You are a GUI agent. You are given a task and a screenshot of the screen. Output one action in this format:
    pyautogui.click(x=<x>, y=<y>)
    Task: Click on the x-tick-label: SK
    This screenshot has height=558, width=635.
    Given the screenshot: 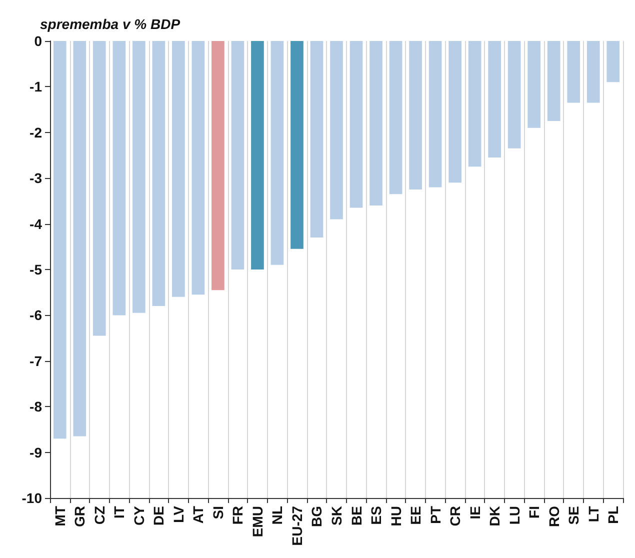 What is the action you would take?
    pyautogui.click(x=336, y=516)
    